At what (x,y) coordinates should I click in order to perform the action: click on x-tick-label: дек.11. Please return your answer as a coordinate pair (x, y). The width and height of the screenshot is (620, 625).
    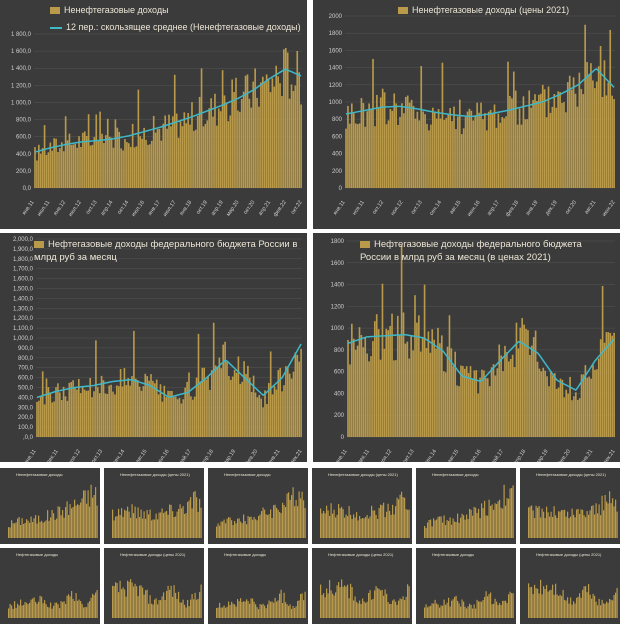
    Looking at the image, I should click on (53, 455).